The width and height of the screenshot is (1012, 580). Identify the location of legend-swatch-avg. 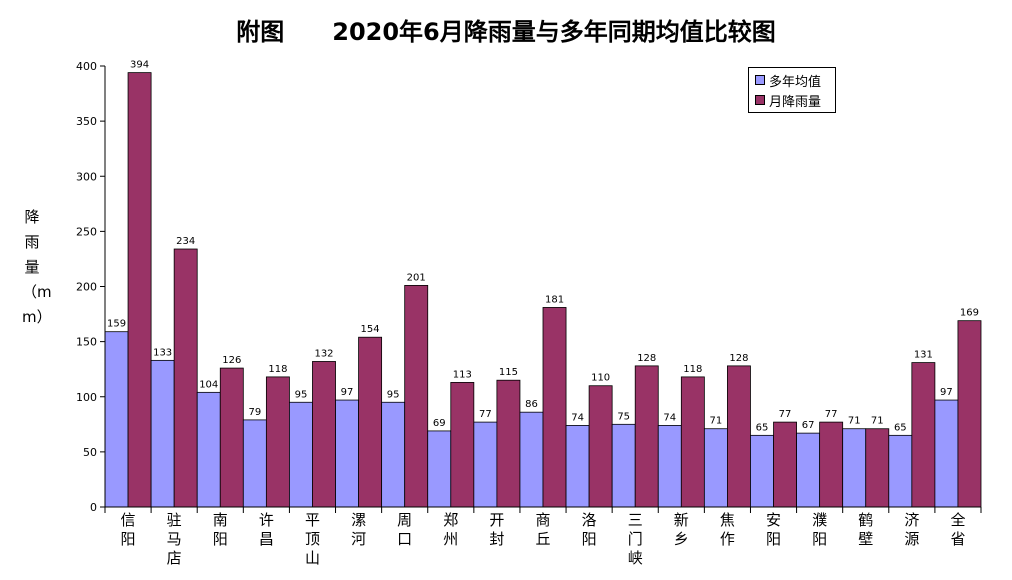
(760, 80).